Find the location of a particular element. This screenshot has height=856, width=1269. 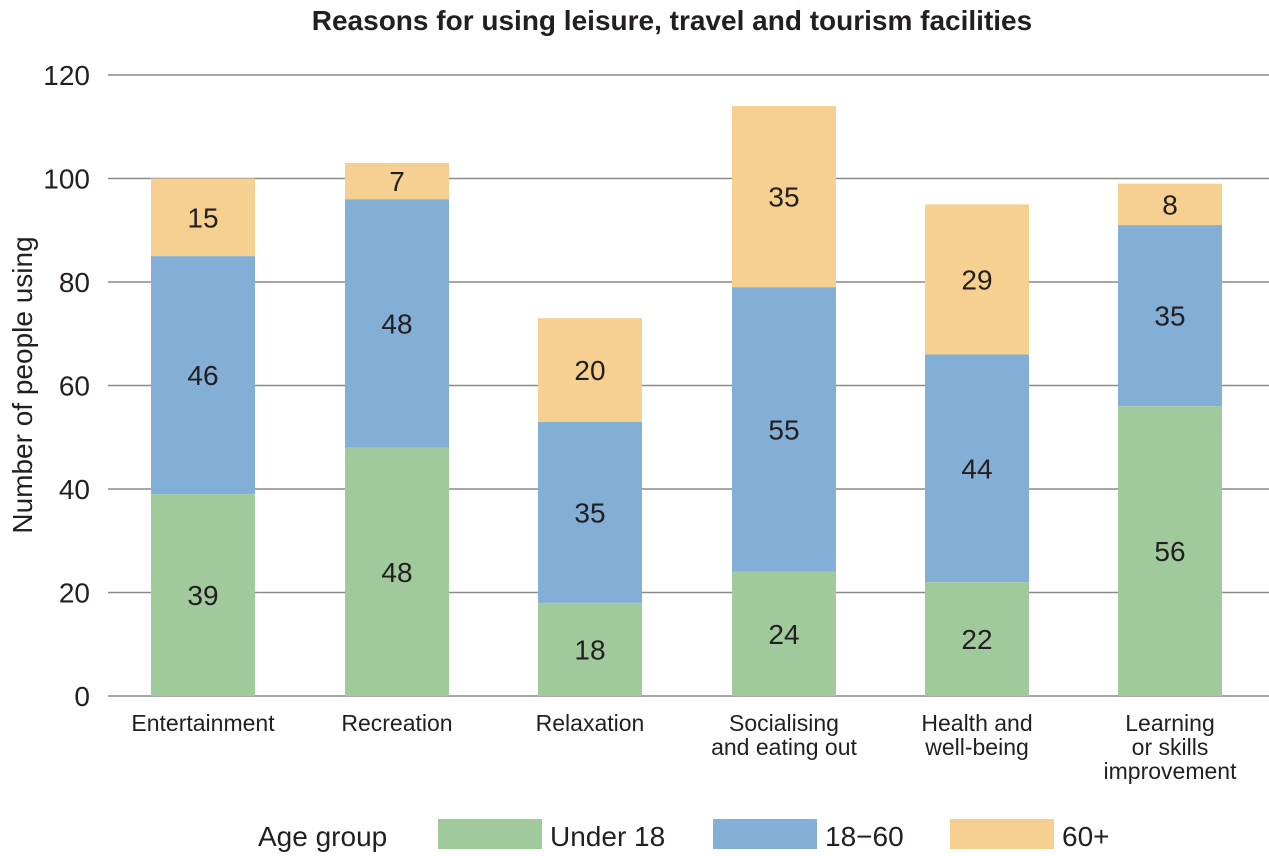

bar-value-label: 39 is located at coordinates (202, 595).